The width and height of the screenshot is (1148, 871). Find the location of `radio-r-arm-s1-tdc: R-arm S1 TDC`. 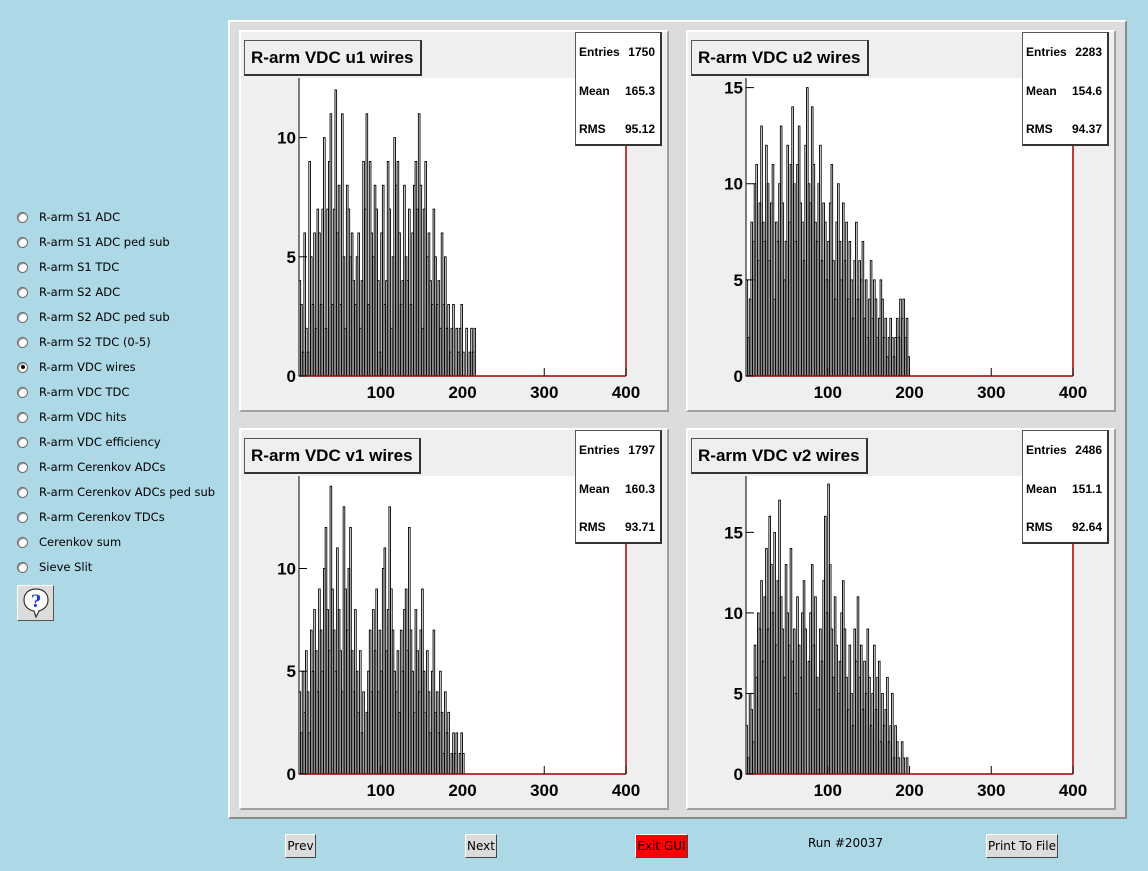

radio-r-arm-s1-tdc: R-arm S1 TDC is located at coordinates (68, 267).